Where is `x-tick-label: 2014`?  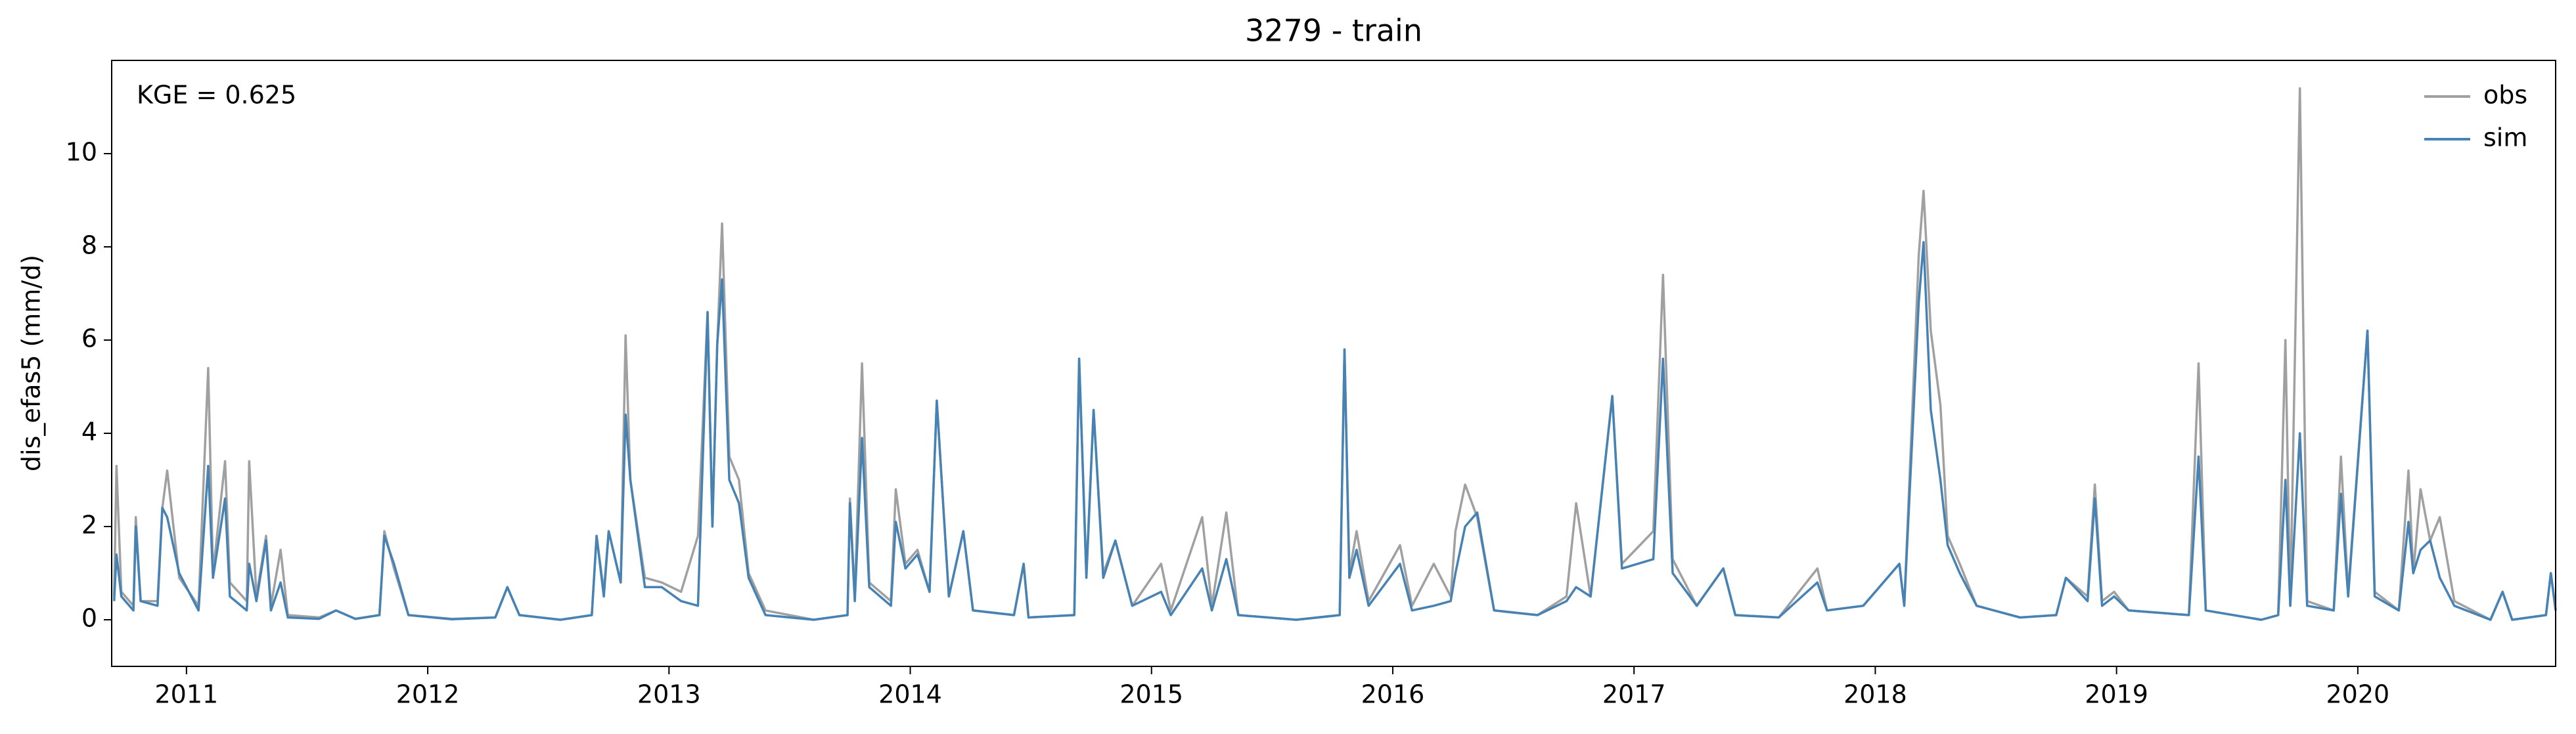 x-tick-label: 2014 is located at coordinates (910, 694).